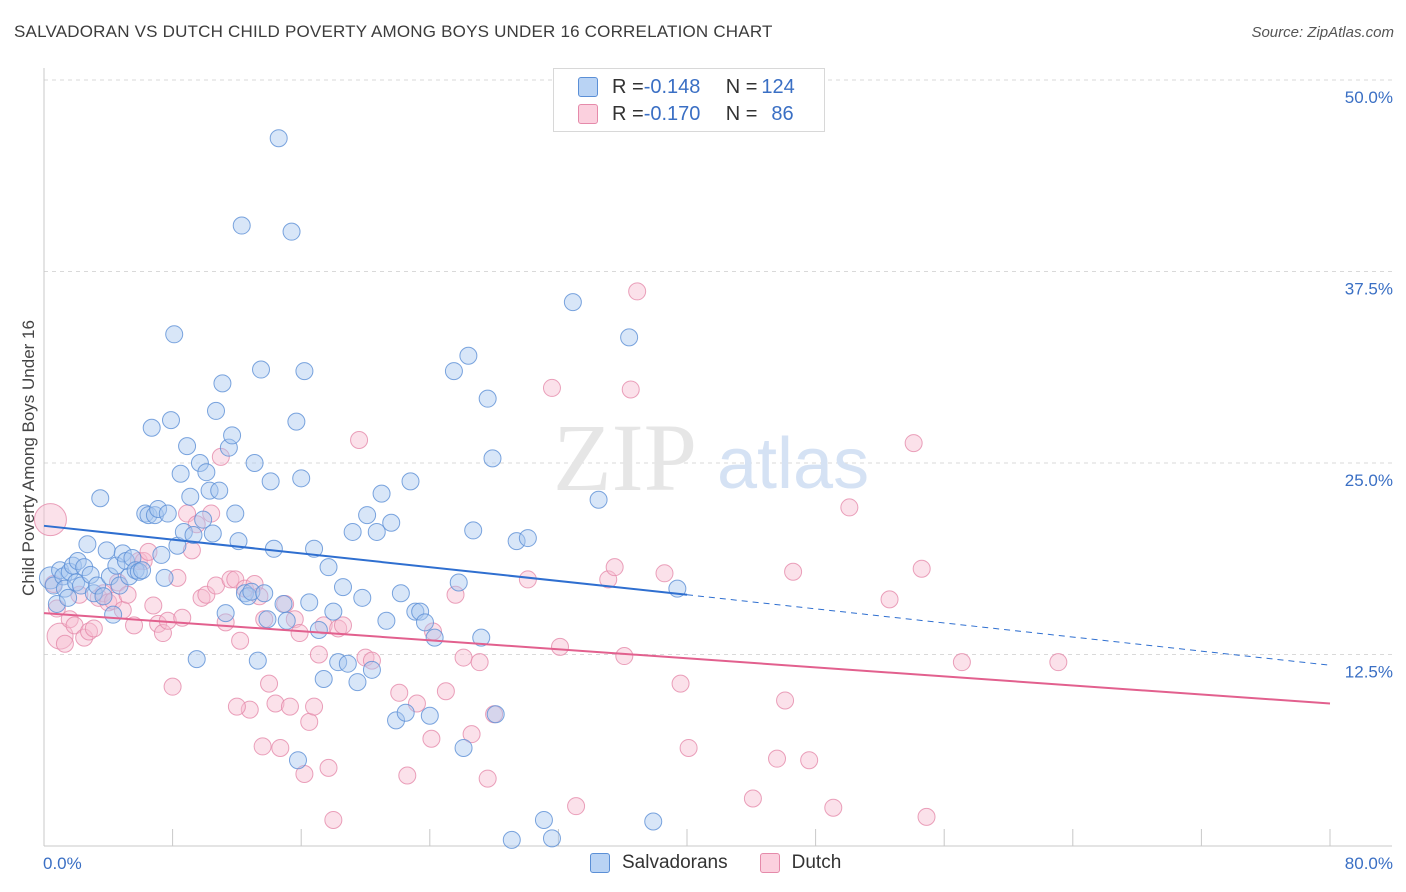  Describe the element at coordinates (28, 458) in the screenshot. I see `y-axis-label: Child Poverty Among Boys Under 16` at that location.